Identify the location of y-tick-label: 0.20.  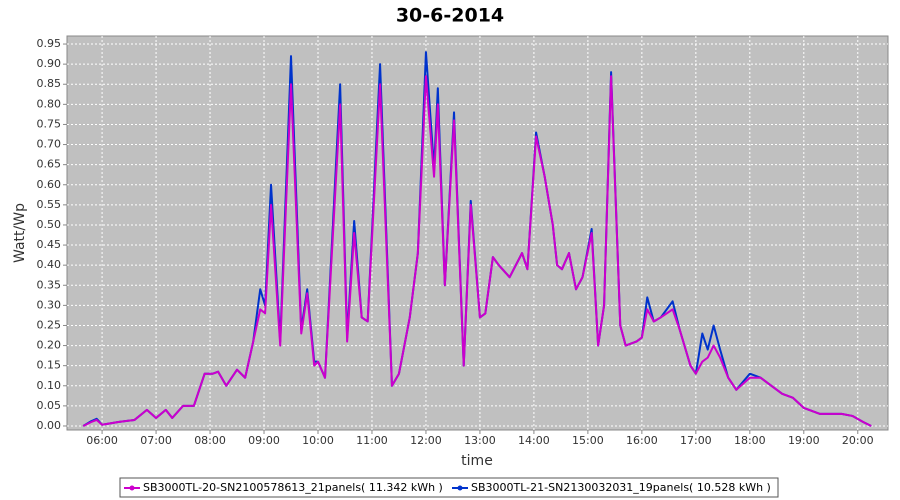
(49, 345).